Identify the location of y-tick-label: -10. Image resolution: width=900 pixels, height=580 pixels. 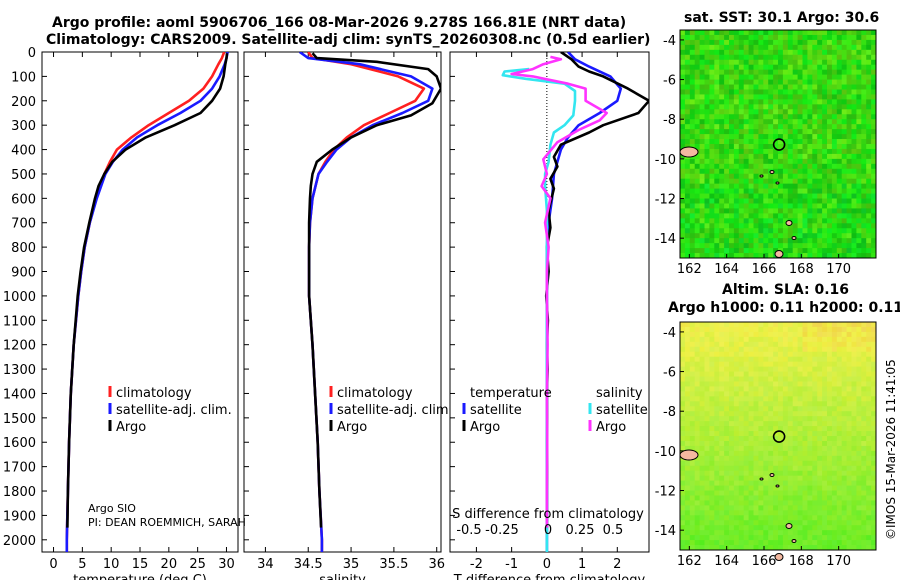
(665, 452).